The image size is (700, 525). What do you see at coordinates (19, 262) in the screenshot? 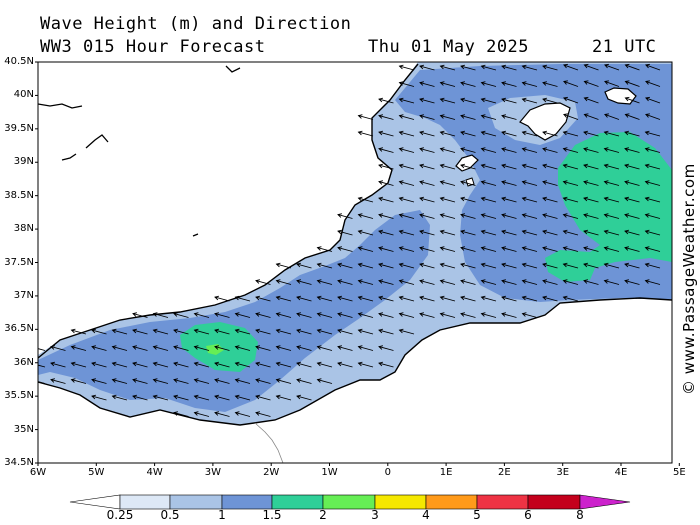
I see `lat-label: 37.5N` at bounding box center [19, 262].